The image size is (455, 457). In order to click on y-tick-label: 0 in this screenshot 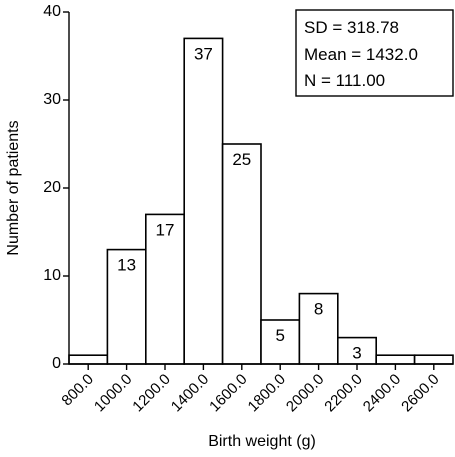, I will do `click(56, 363)`.